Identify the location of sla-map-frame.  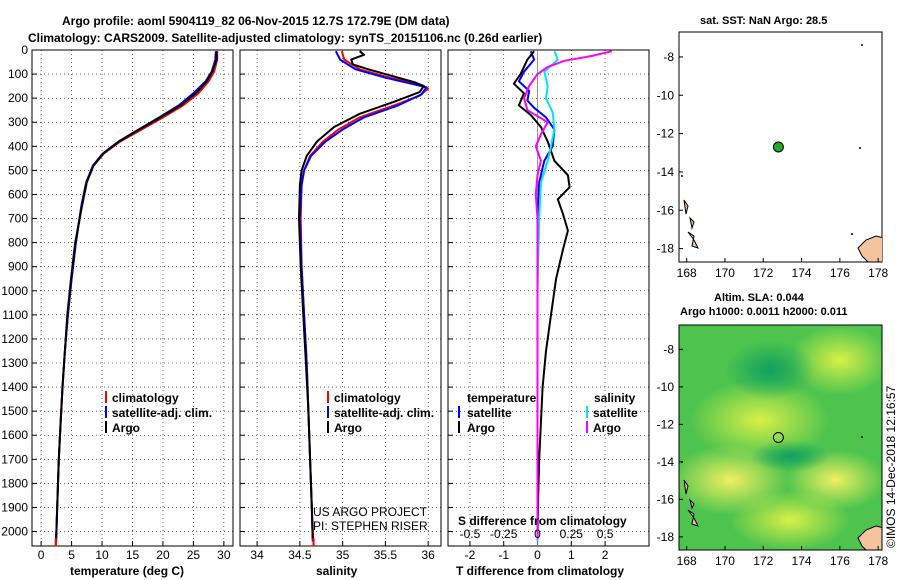
(780, 437).